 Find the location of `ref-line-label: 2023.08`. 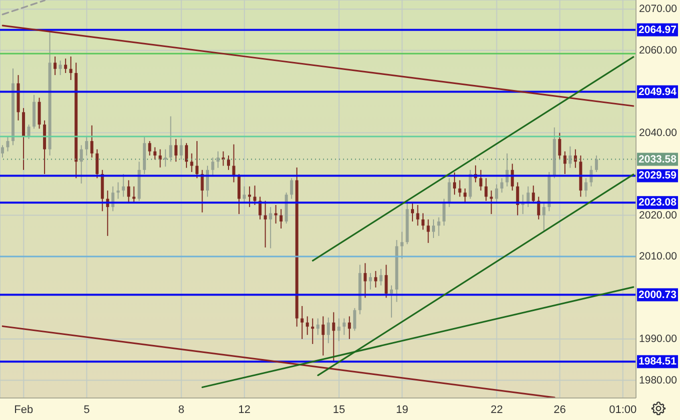

ref-line-label: 2023.08 is located at coordinates (657, 202).